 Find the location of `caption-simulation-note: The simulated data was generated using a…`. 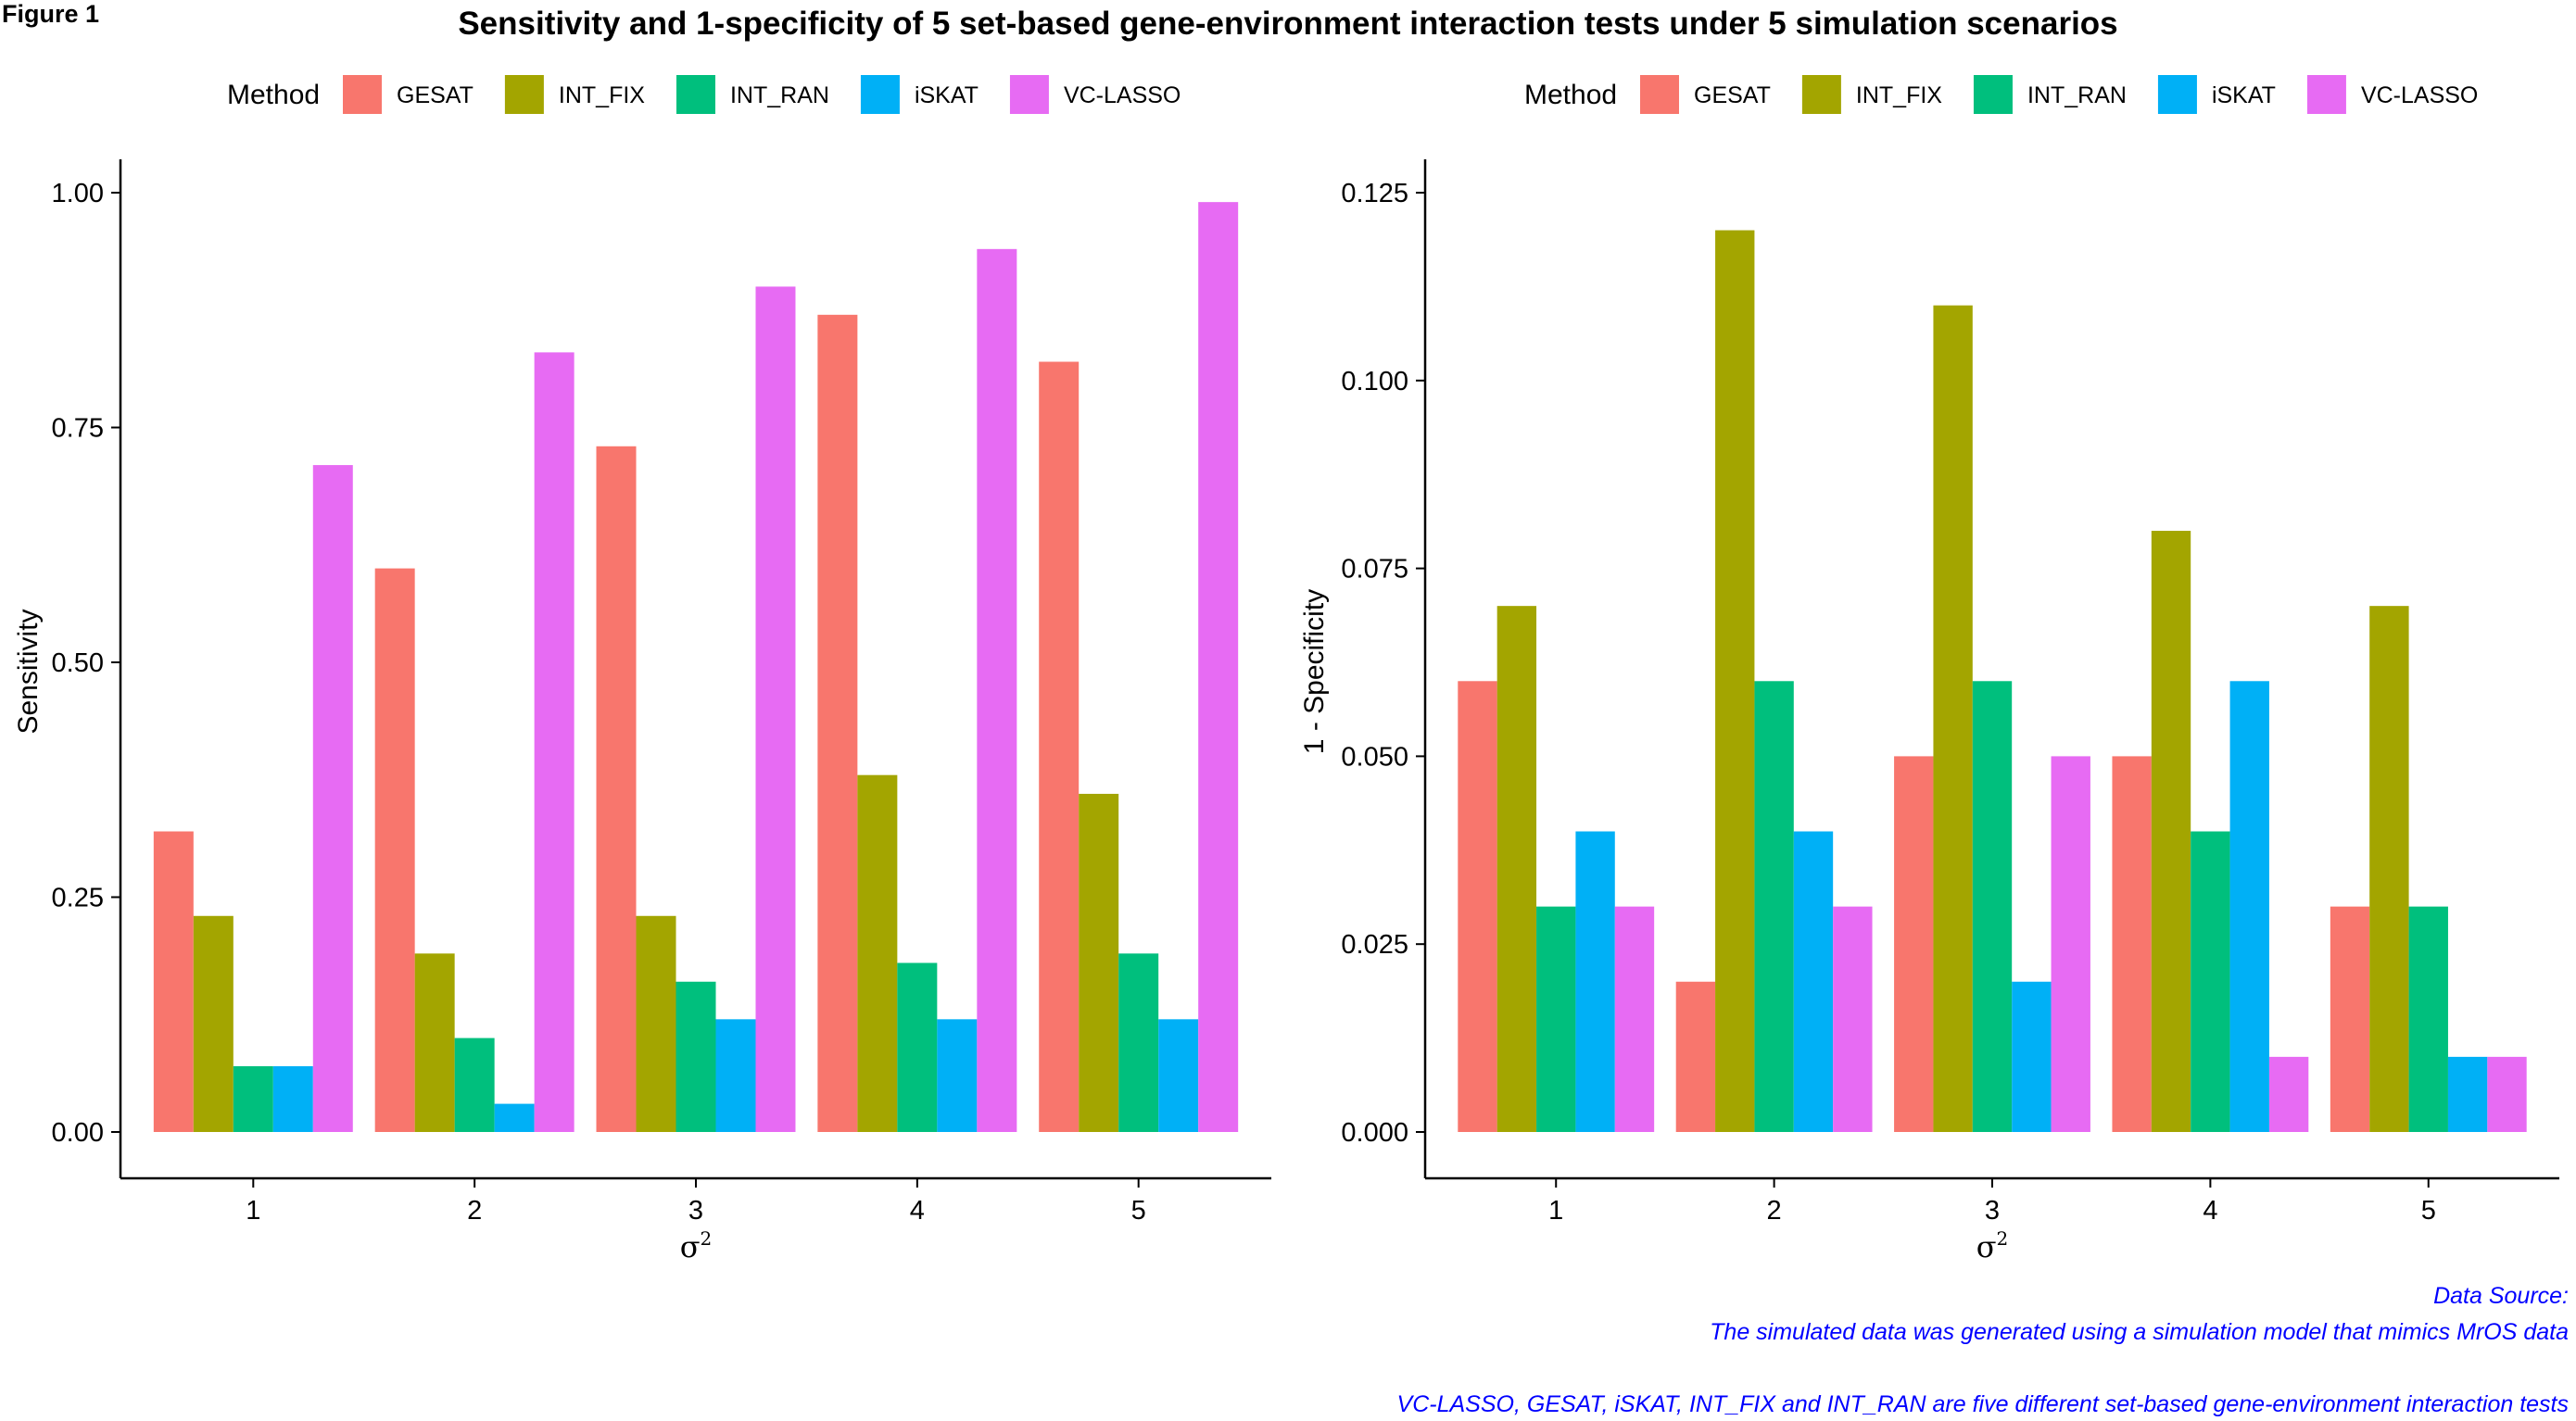

caption-simulation-note: The simulated data was generated using a… is located at coordinates (2139, 1332).